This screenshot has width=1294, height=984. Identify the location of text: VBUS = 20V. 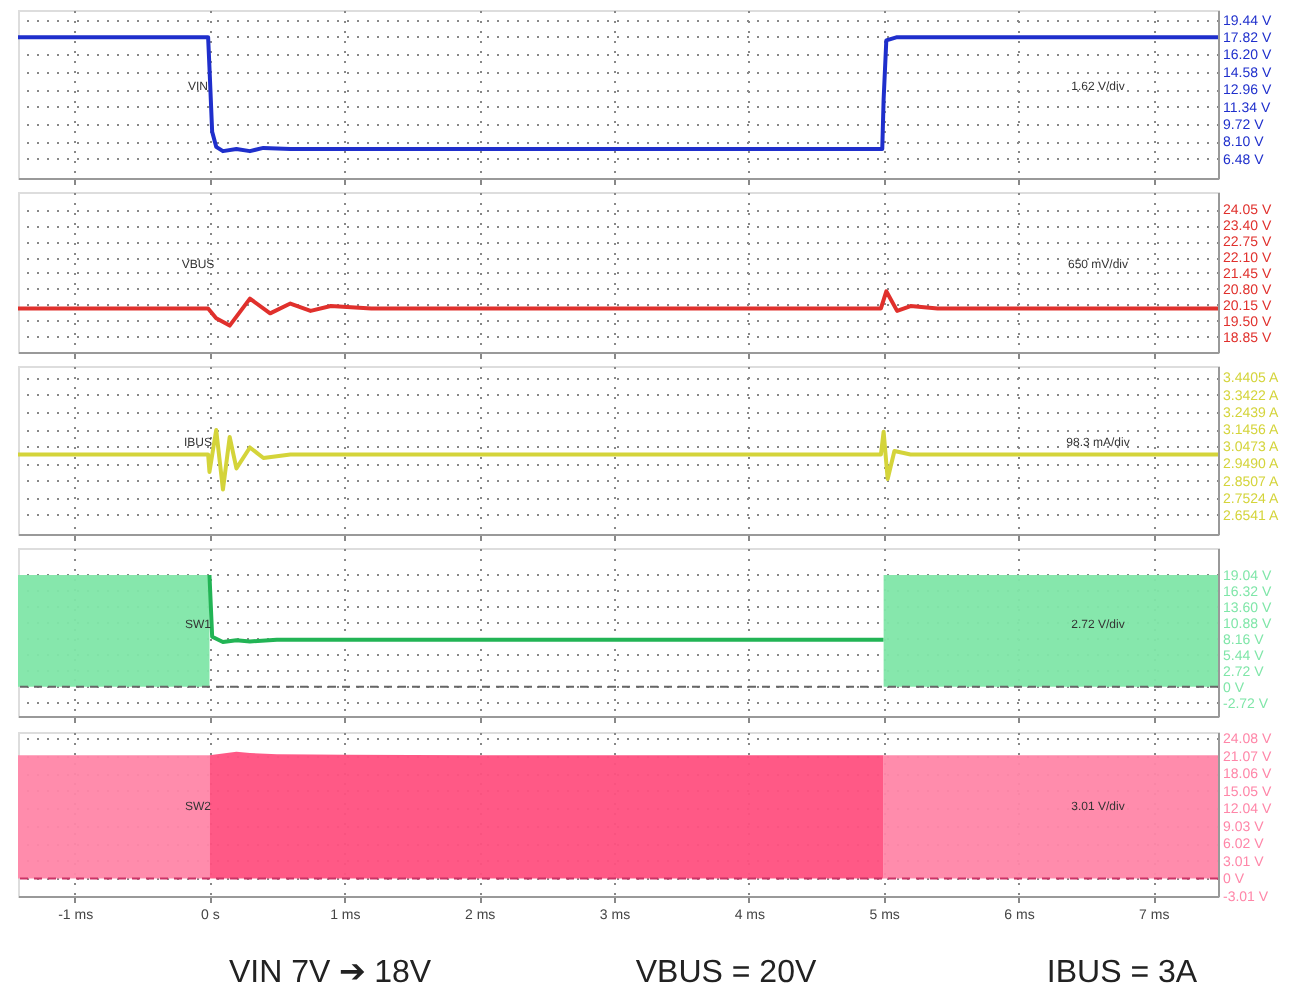
(726, 970).